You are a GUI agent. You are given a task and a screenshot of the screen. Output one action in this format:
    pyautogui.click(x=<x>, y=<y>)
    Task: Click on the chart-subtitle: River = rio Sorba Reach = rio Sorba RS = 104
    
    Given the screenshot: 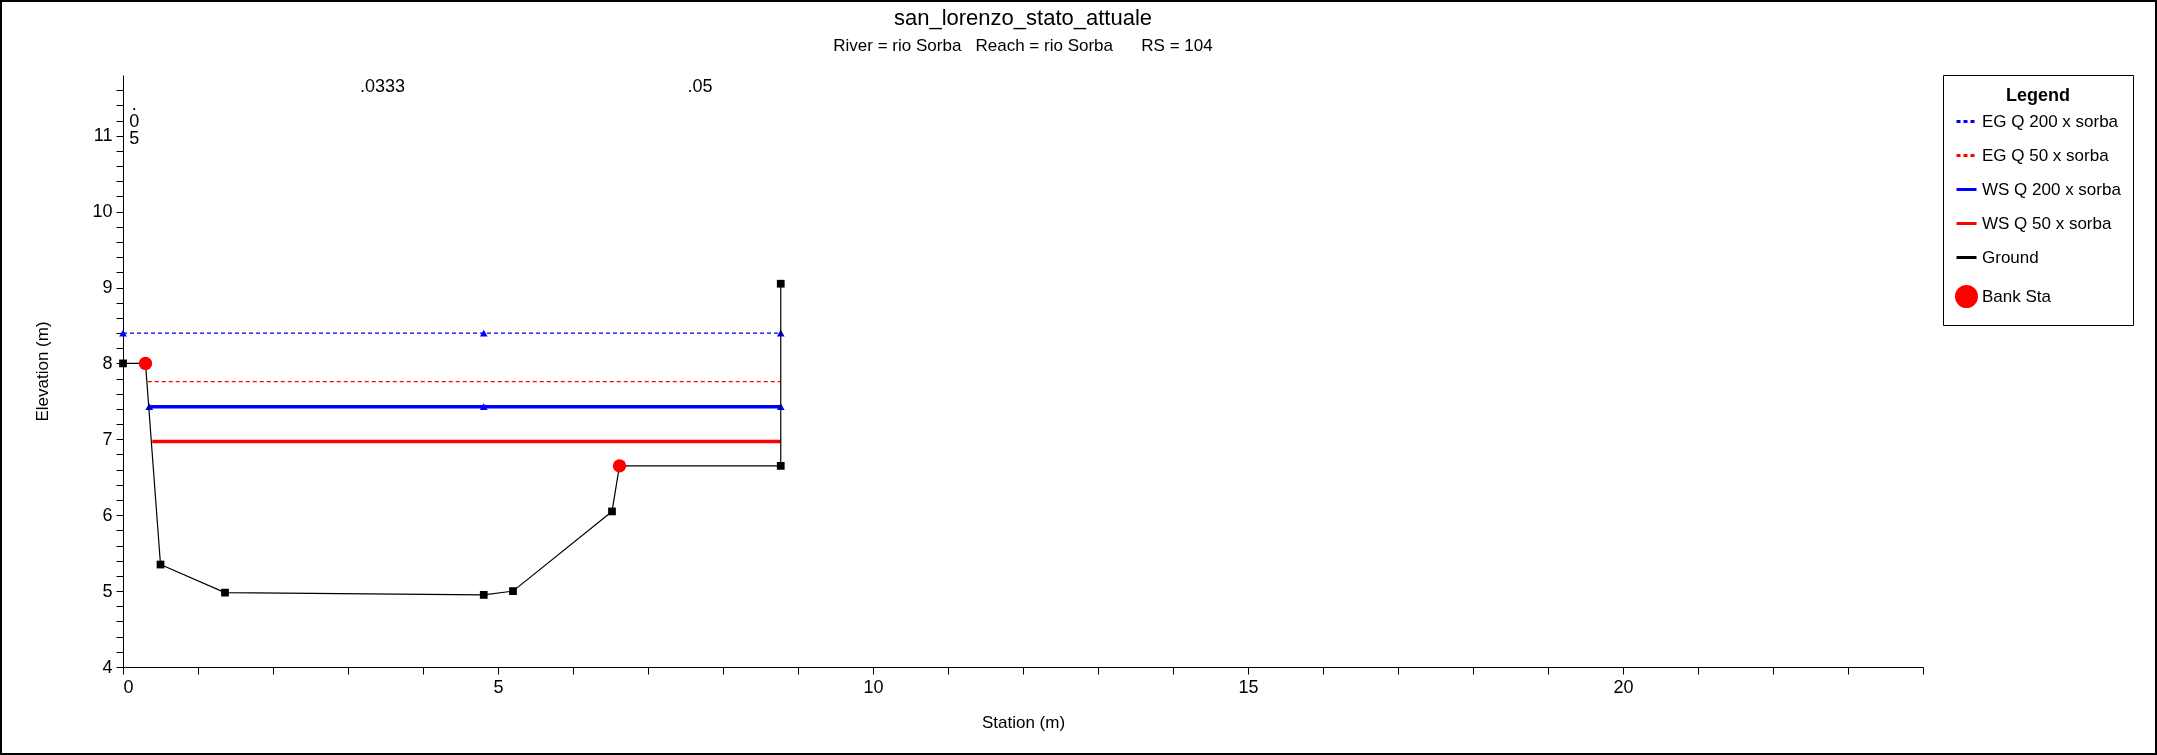 What is the action you would take?
    pyautogui.click(x=1023, y=45)
    